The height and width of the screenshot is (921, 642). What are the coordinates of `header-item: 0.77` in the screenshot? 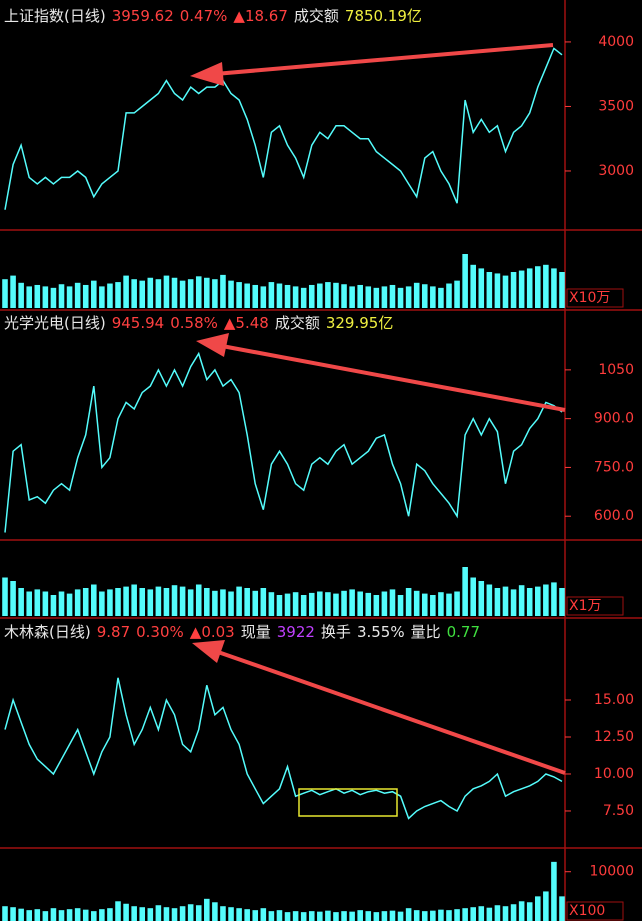 It's located at (463, 632).